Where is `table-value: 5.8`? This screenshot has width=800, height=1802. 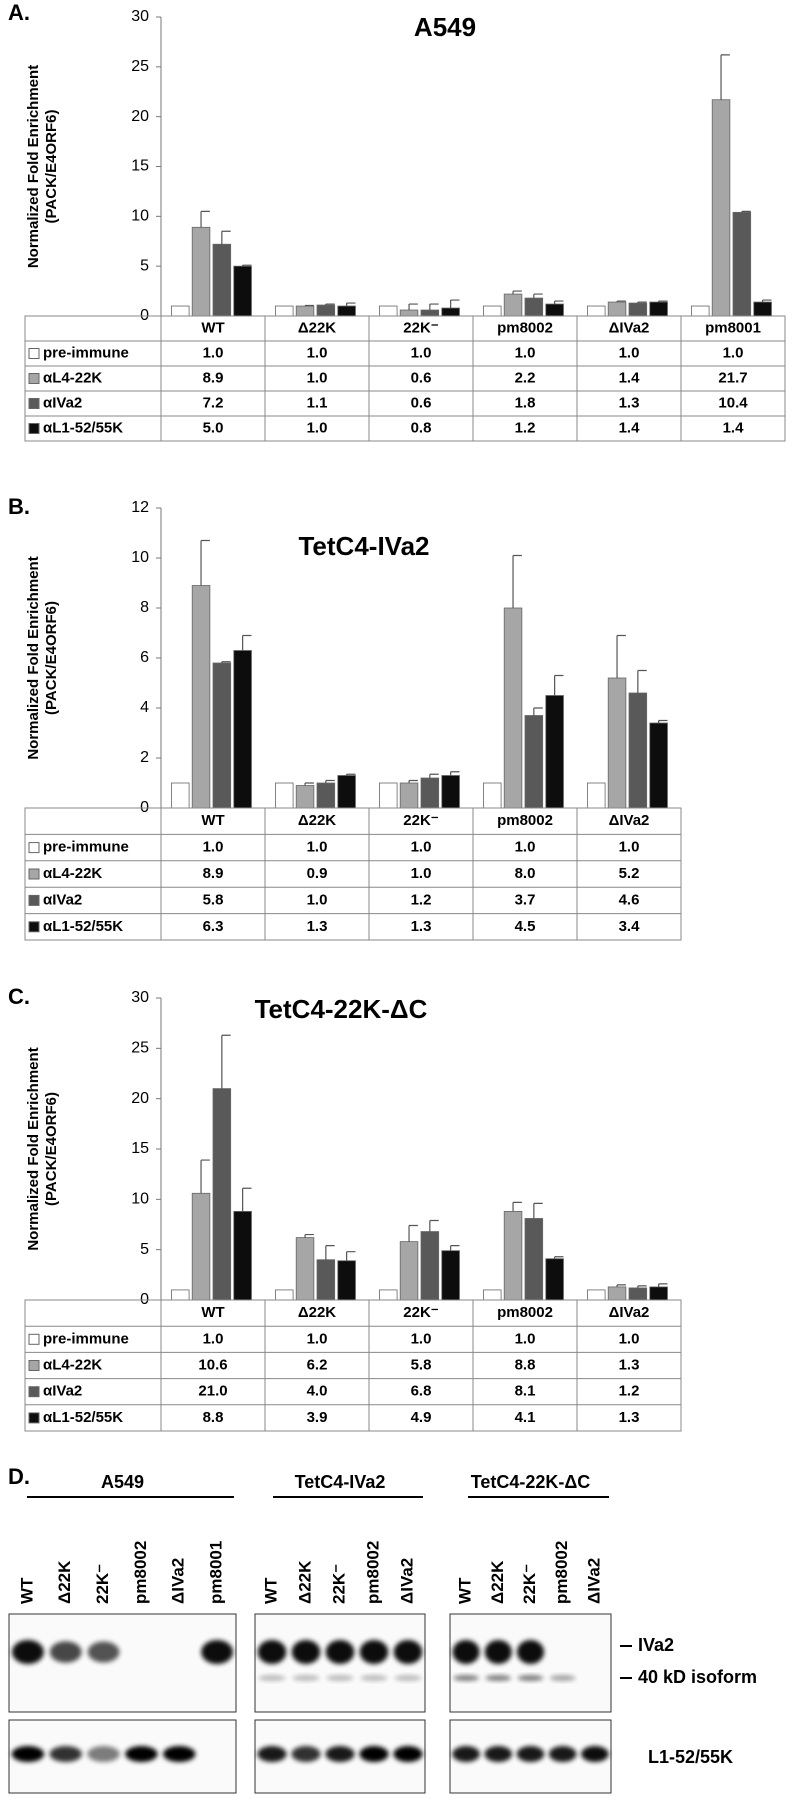
table-value: 5.8 is located at coordinates (213, 899).